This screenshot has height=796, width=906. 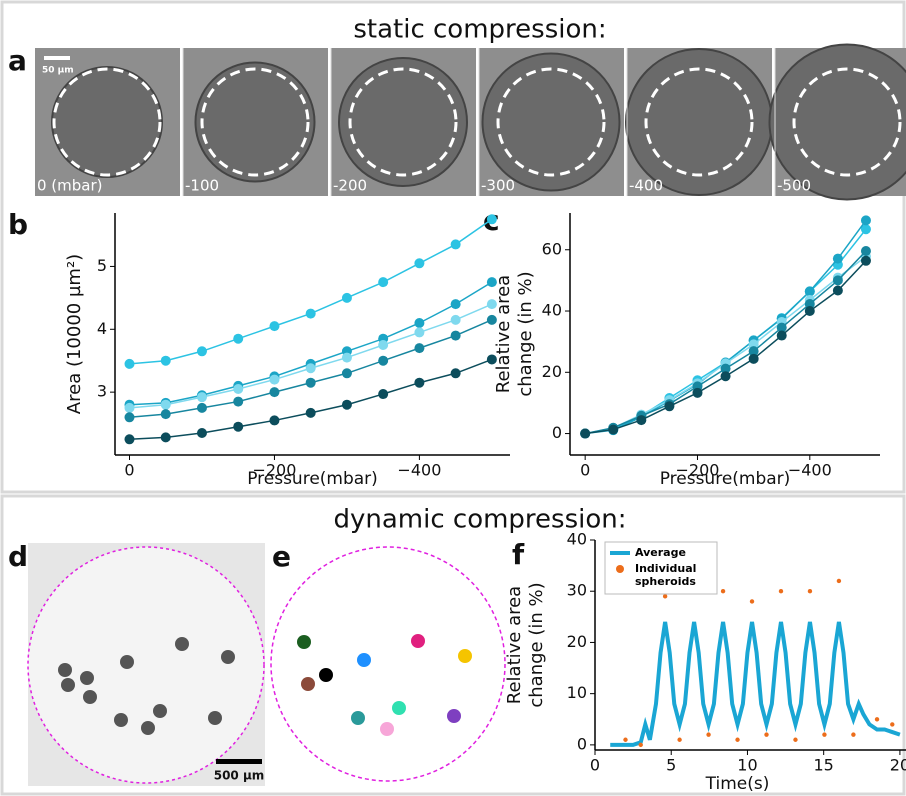 I want to click on y-tick-label: 40, so click(x=552, y=310).